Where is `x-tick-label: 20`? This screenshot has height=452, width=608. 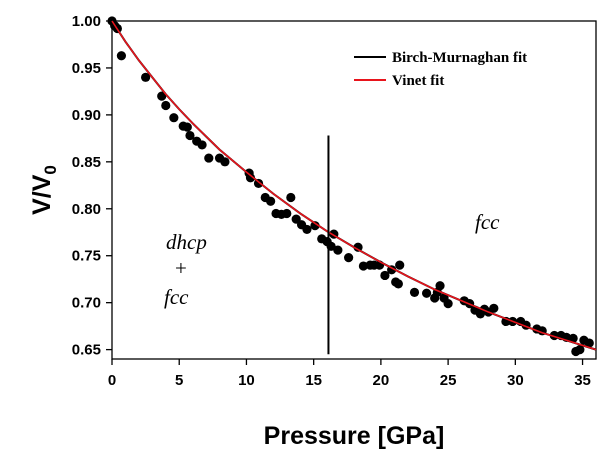
x-tick-label: 20 is located at coordinates (381, 380).